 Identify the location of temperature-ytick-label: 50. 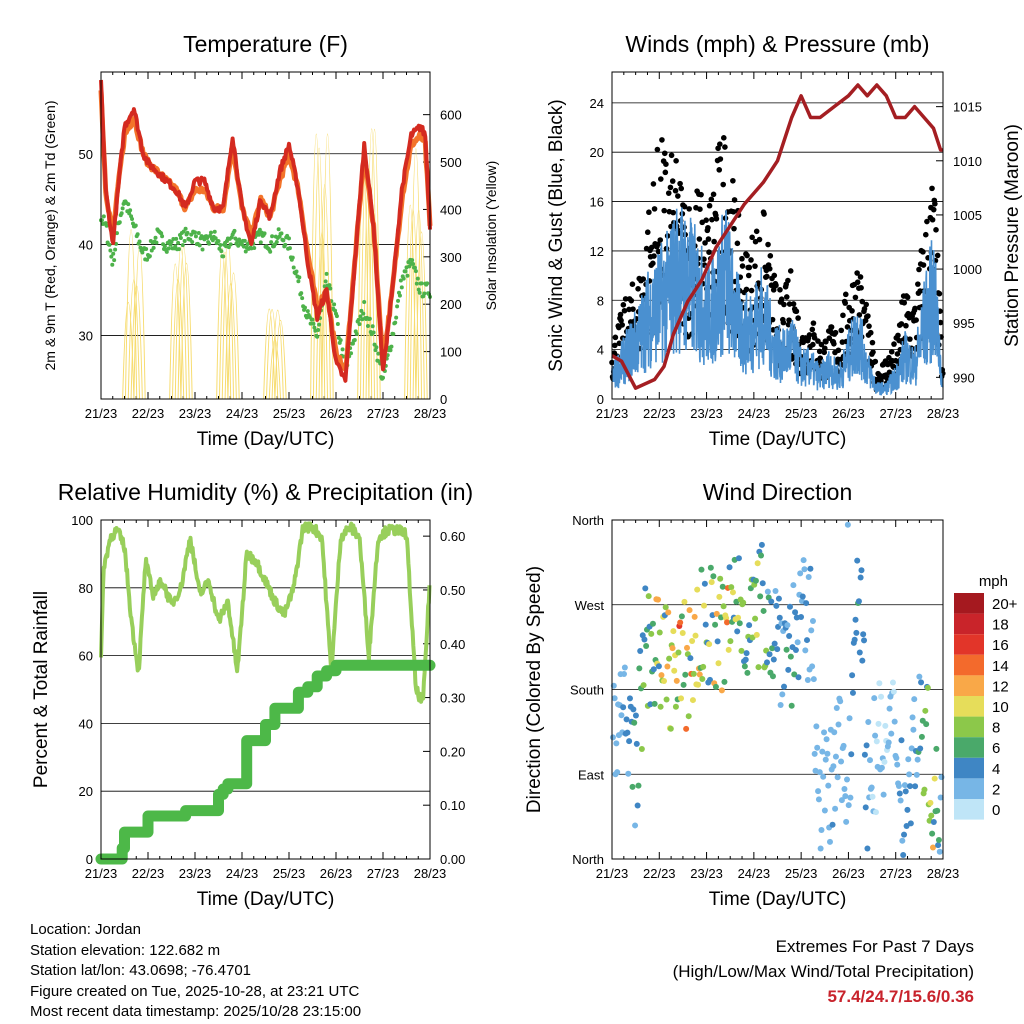
(86, 154).